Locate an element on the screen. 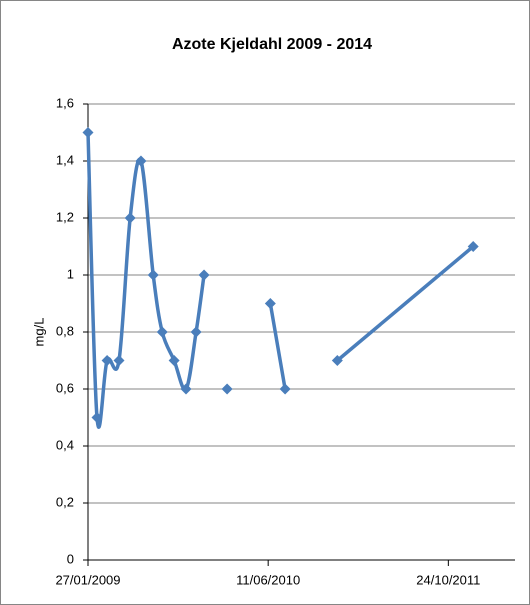  y-tick-label: 0,4 is located at coordinates (65, 444).